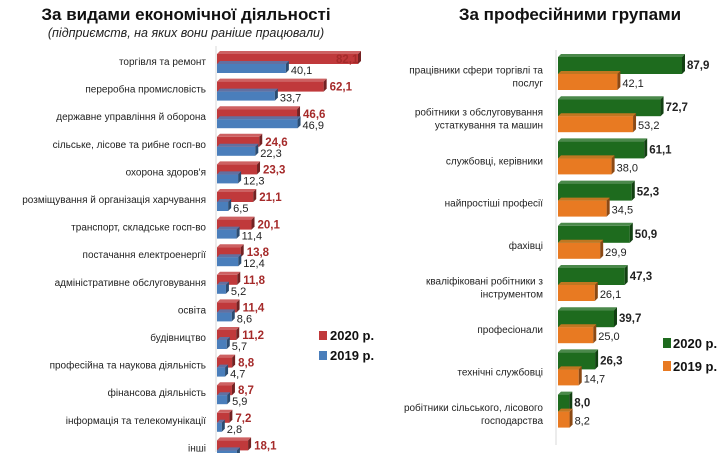  What do you see at coordinates (252, 452) in the screenshot?
I see `value-label-2019: 11,6` at bounding box center [252, 452].